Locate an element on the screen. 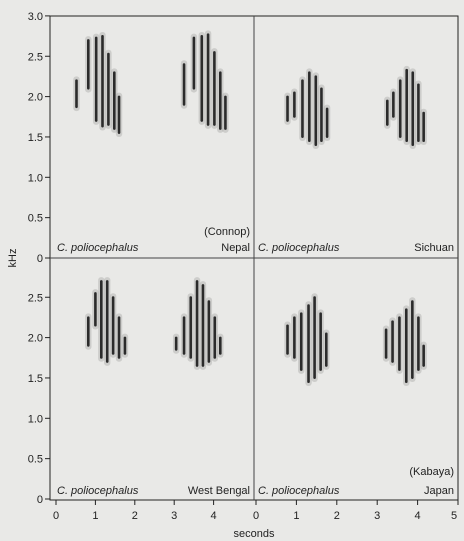 The width and height of the screenshot is (464, 541). panel-bottom-left-location: West Bengal is located at coordinates (219, 491).